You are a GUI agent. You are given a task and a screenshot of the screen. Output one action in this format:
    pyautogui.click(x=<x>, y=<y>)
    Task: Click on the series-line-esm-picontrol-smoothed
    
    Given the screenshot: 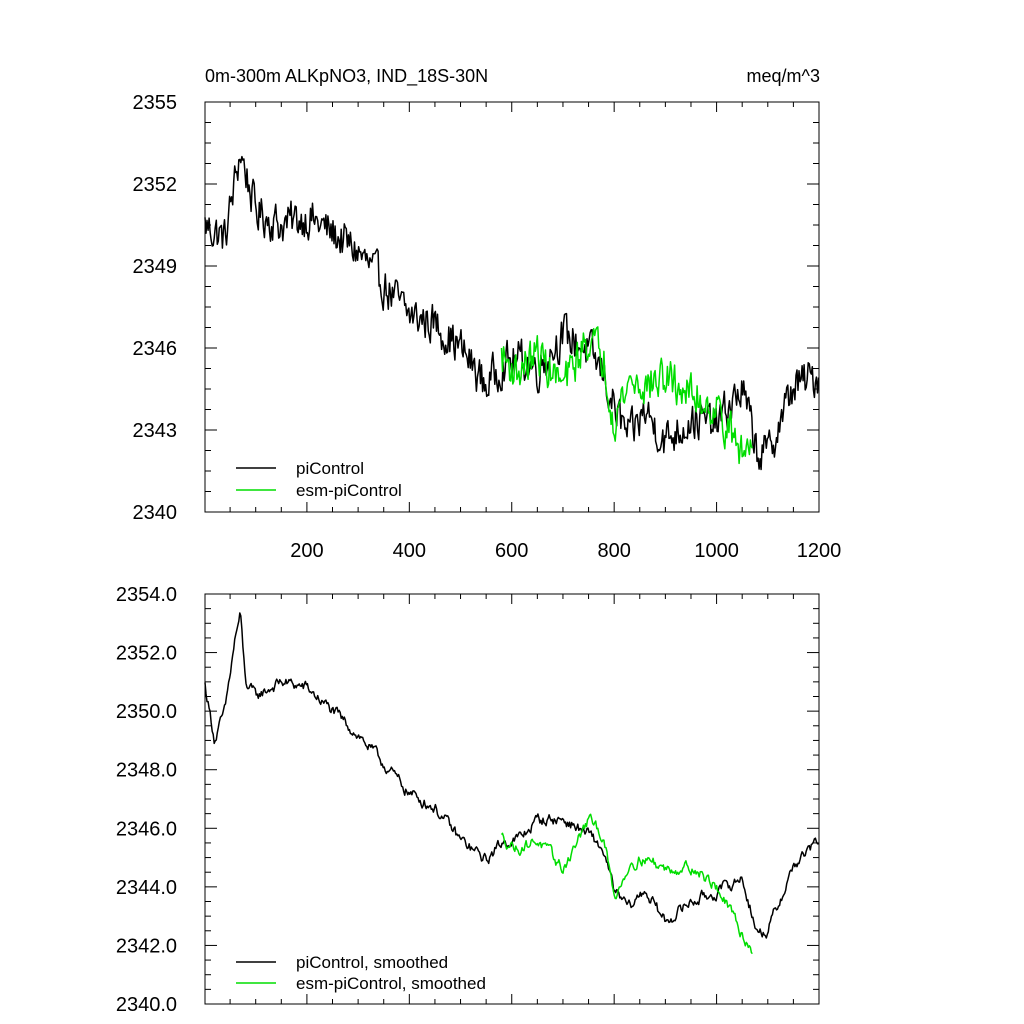 What is the action you would take?
    pyautogui.click(x=626, y=884)
    